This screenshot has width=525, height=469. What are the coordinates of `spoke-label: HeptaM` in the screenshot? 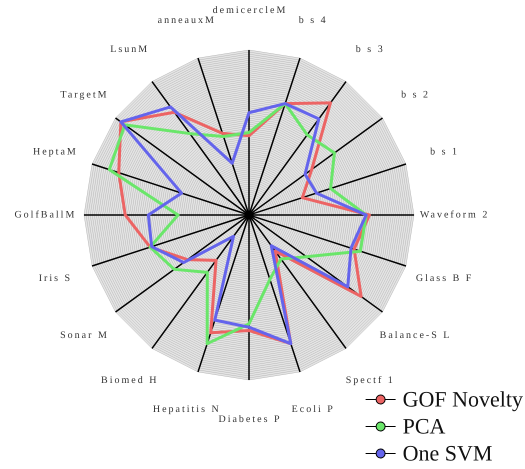 It's located at (55, 152).